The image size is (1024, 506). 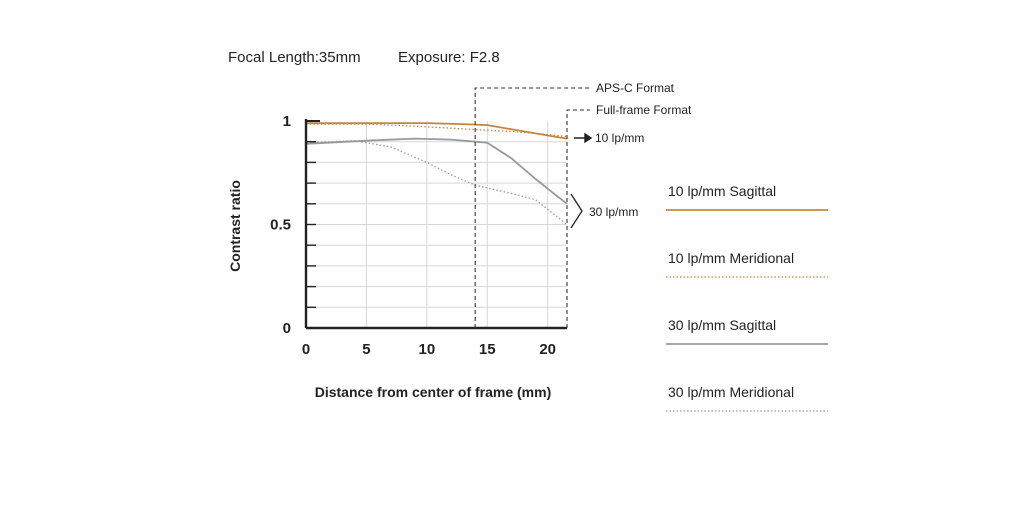 I want to click on x-tick-labels: 0 5 10 15 20, so click(x=429, y=349).